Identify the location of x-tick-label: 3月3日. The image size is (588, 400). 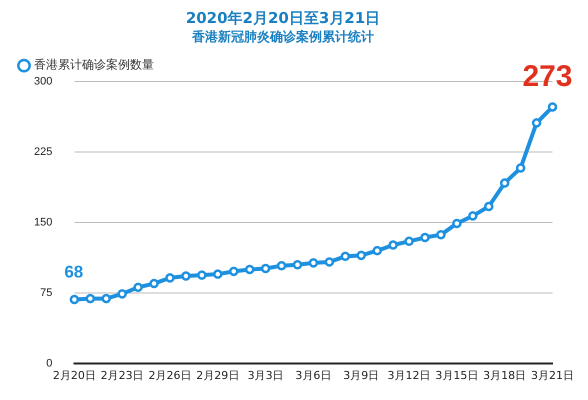
(266, 375).